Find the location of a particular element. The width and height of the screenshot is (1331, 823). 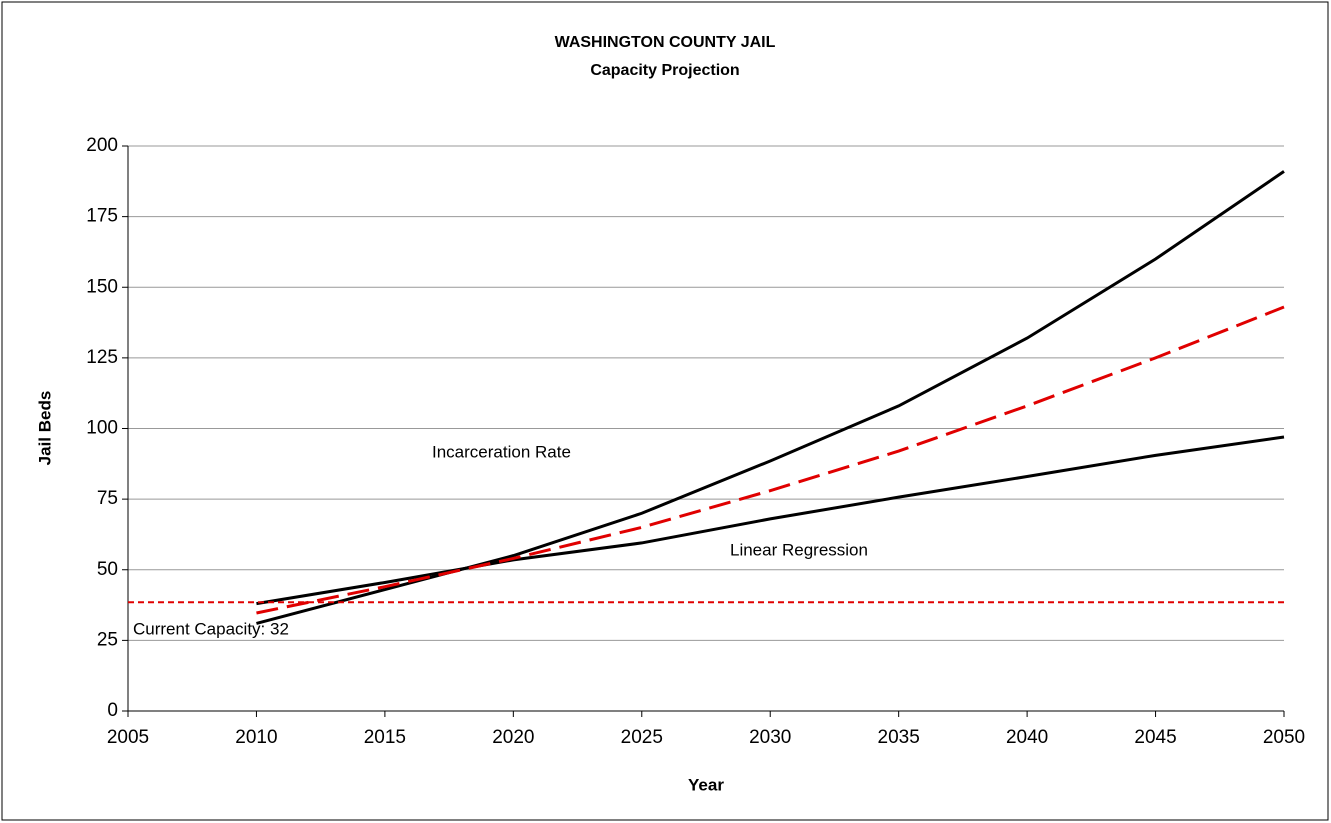

x-tick-label: 2015 is located at coordinates (385, 737).